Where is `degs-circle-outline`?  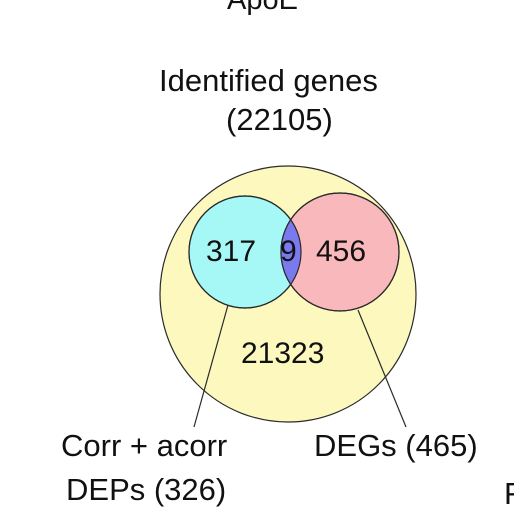
degs-circle-outline is located at coordinates (340, 252).